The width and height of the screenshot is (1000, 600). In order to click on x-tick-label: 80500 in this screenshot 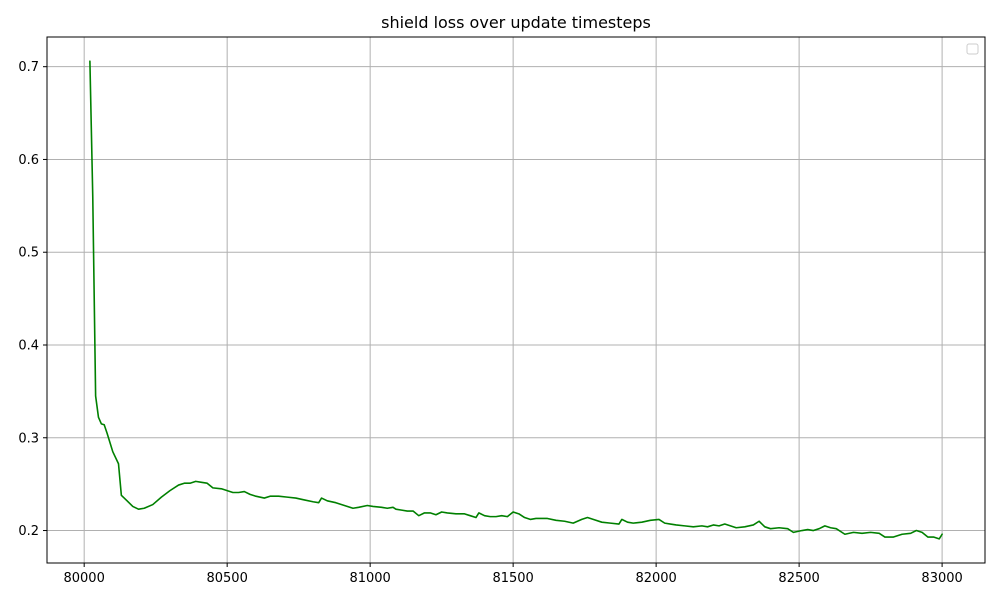, I will do `click(226, 578)`.